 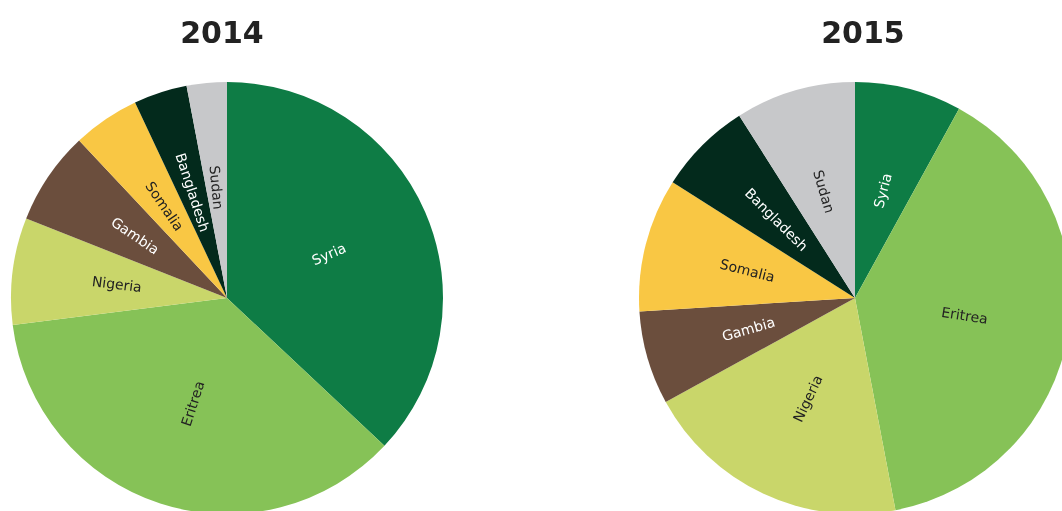 I want to click on slice-label: Nigeria, so click(x=117, y=284).